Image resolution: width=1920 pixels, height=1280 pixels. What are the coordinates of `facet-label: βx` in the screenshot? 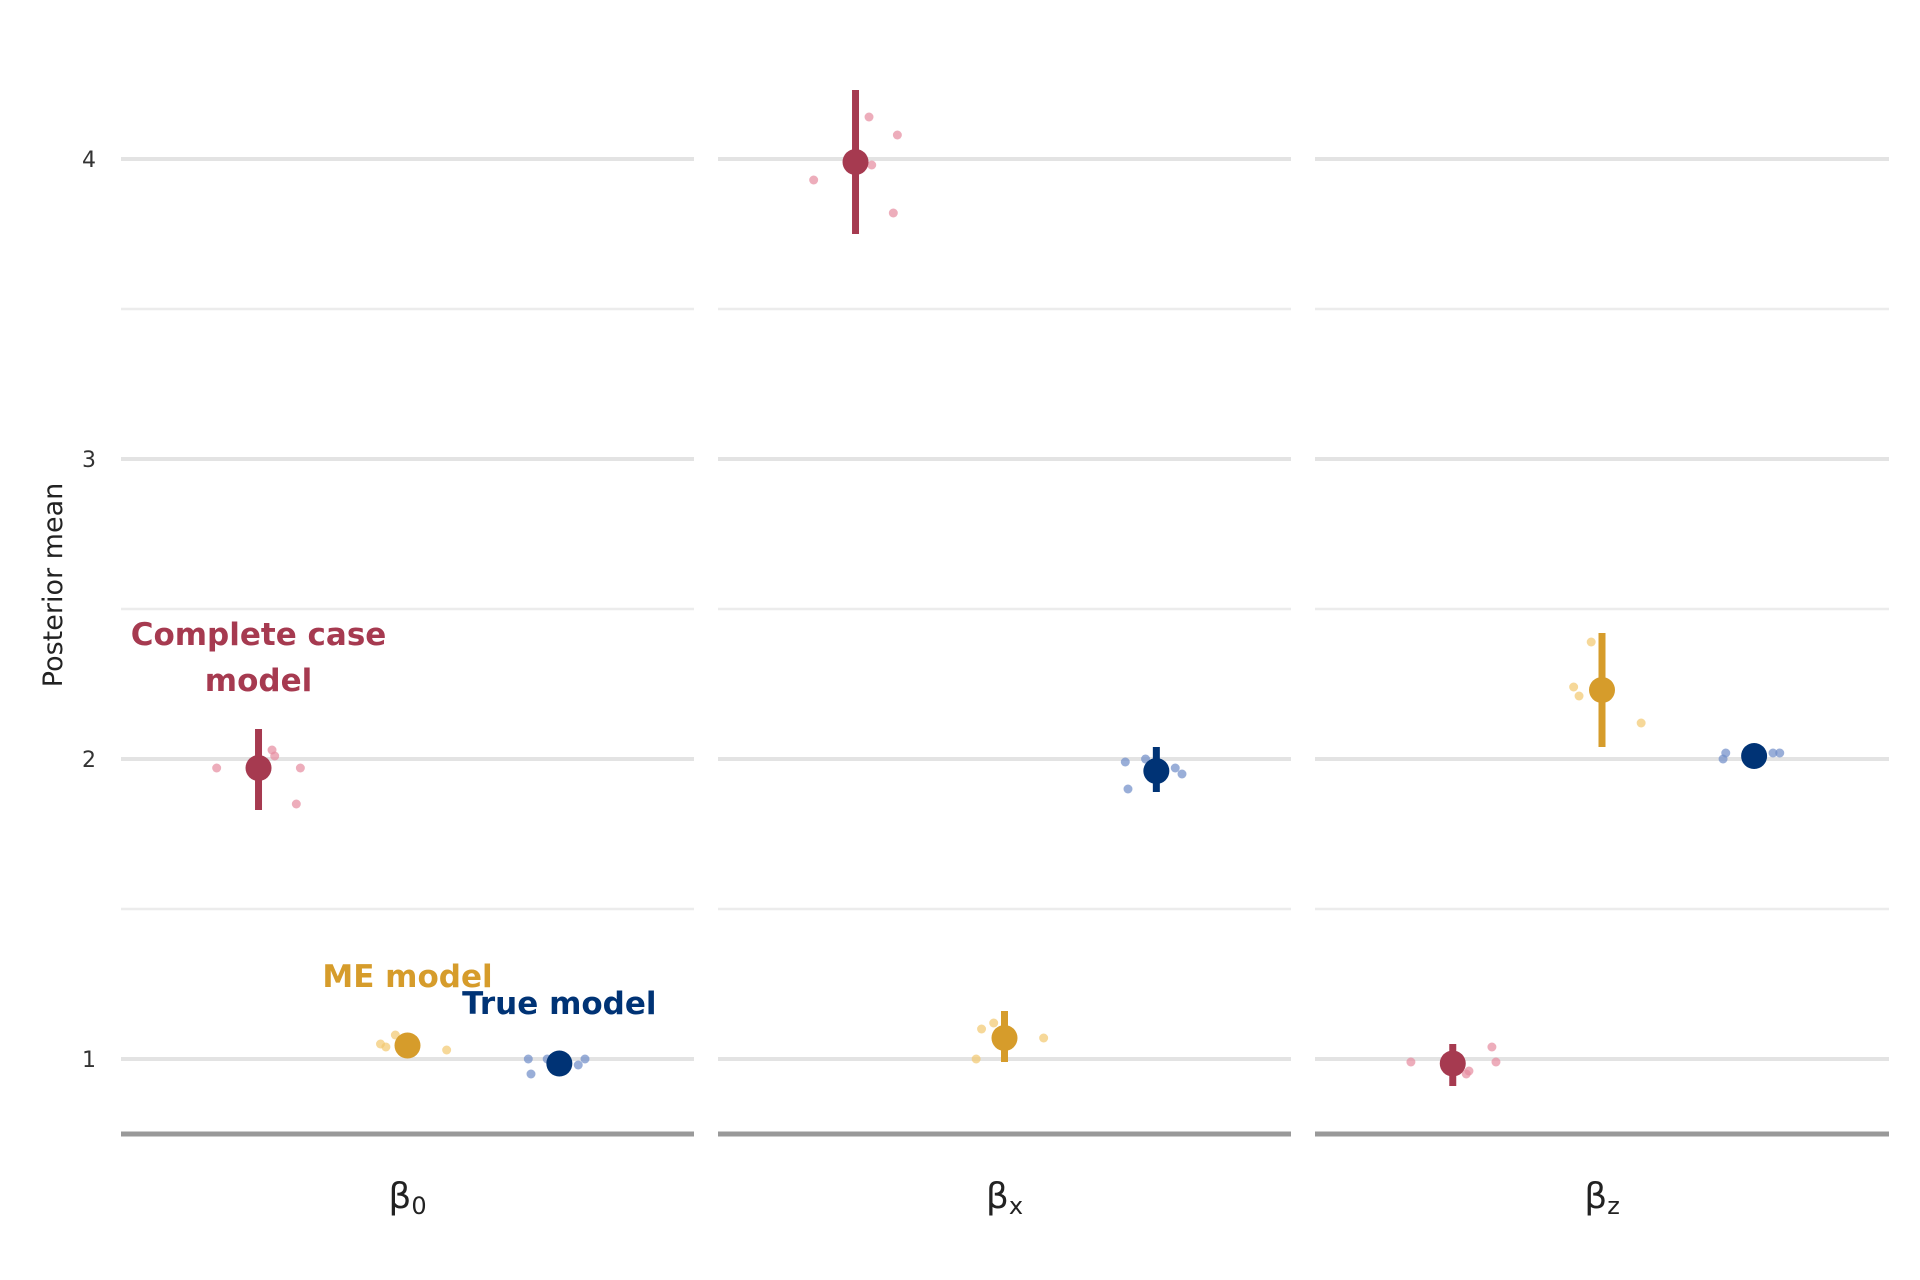 It's located at (1004, 1198).